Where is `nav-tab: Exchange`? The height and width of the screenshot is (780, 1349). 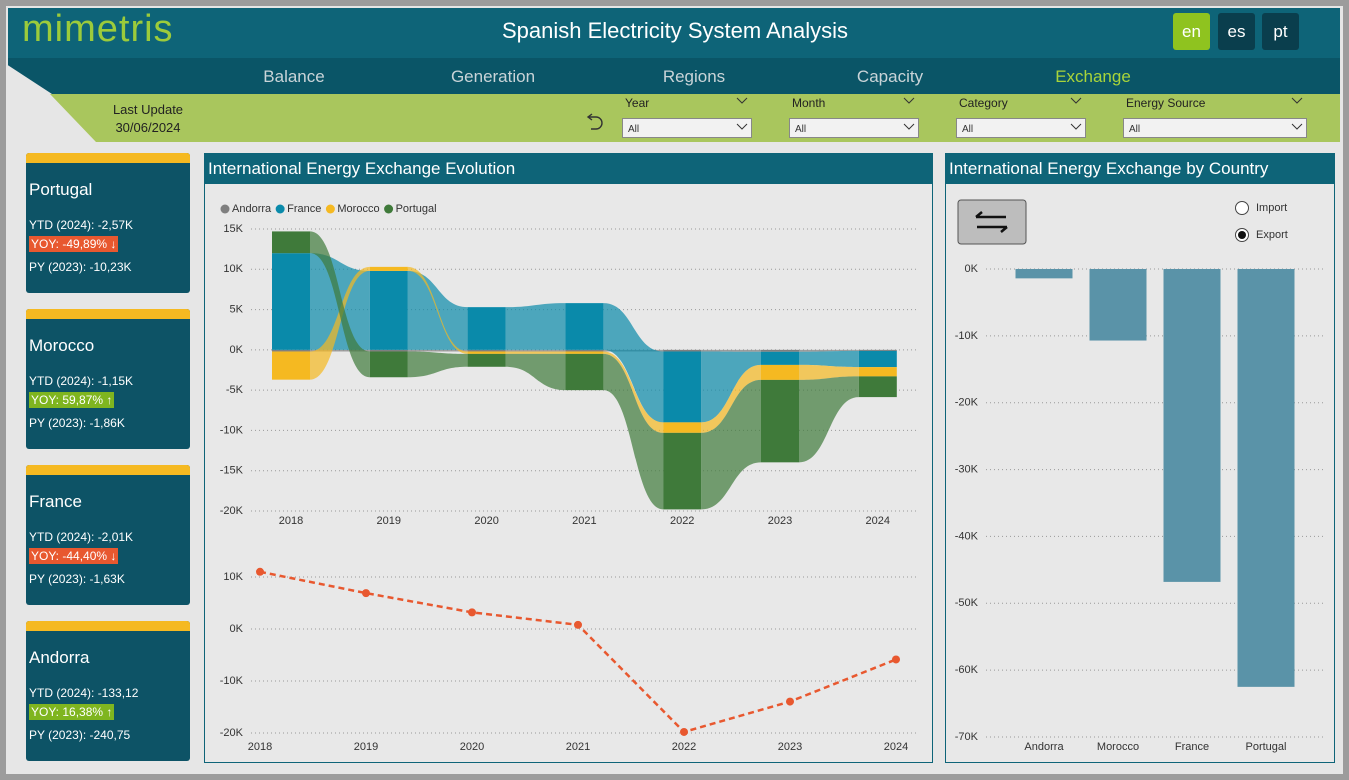 nav-tab: Exchange is located at coordinates (1093, 76).